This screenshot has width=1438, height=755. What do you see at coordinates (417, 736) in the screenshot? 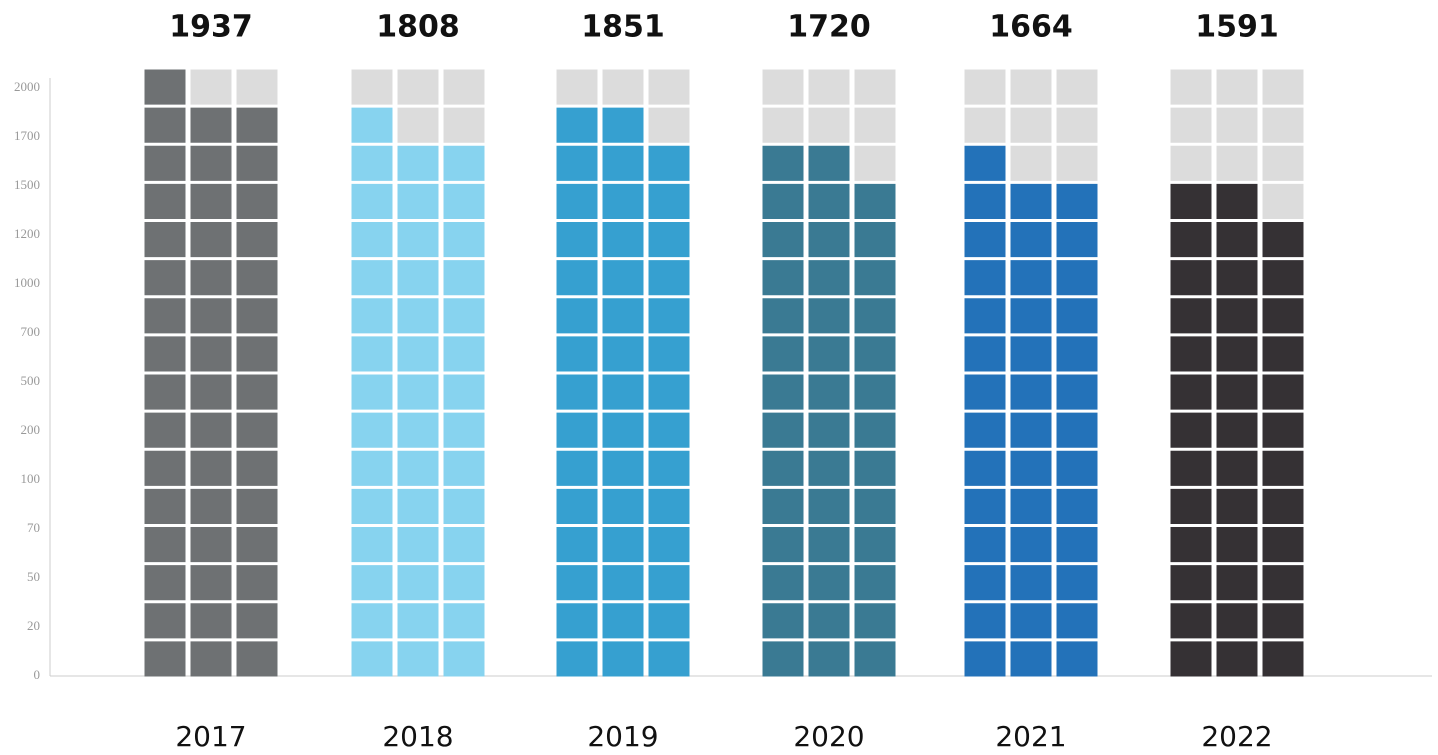
I see `x-tick-label: 2018` at bounding box center [417, 736].